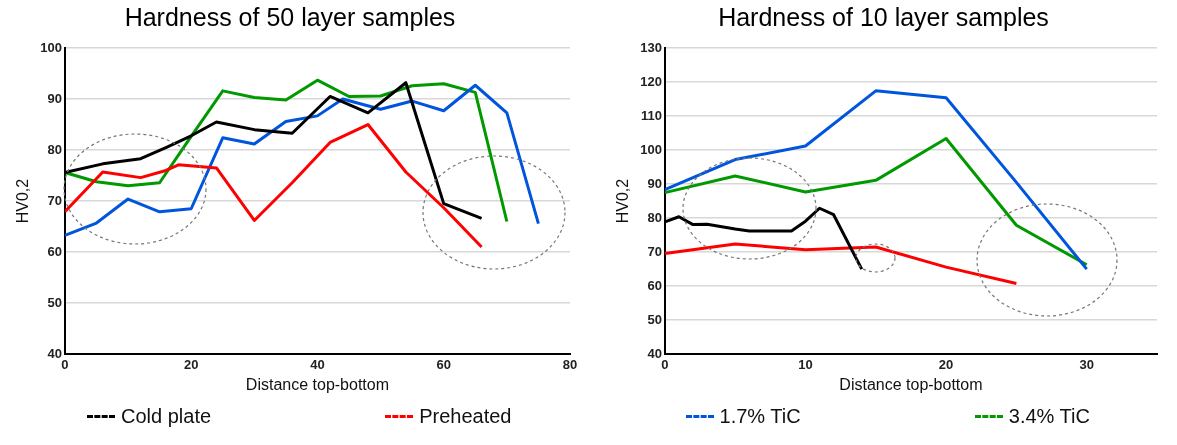 This screenshot has width=1177, height=445. Describe the element at coordinates (290, 16) in the screenshot. I see `chart-title: Hardness of 50 layer samples` at that location.